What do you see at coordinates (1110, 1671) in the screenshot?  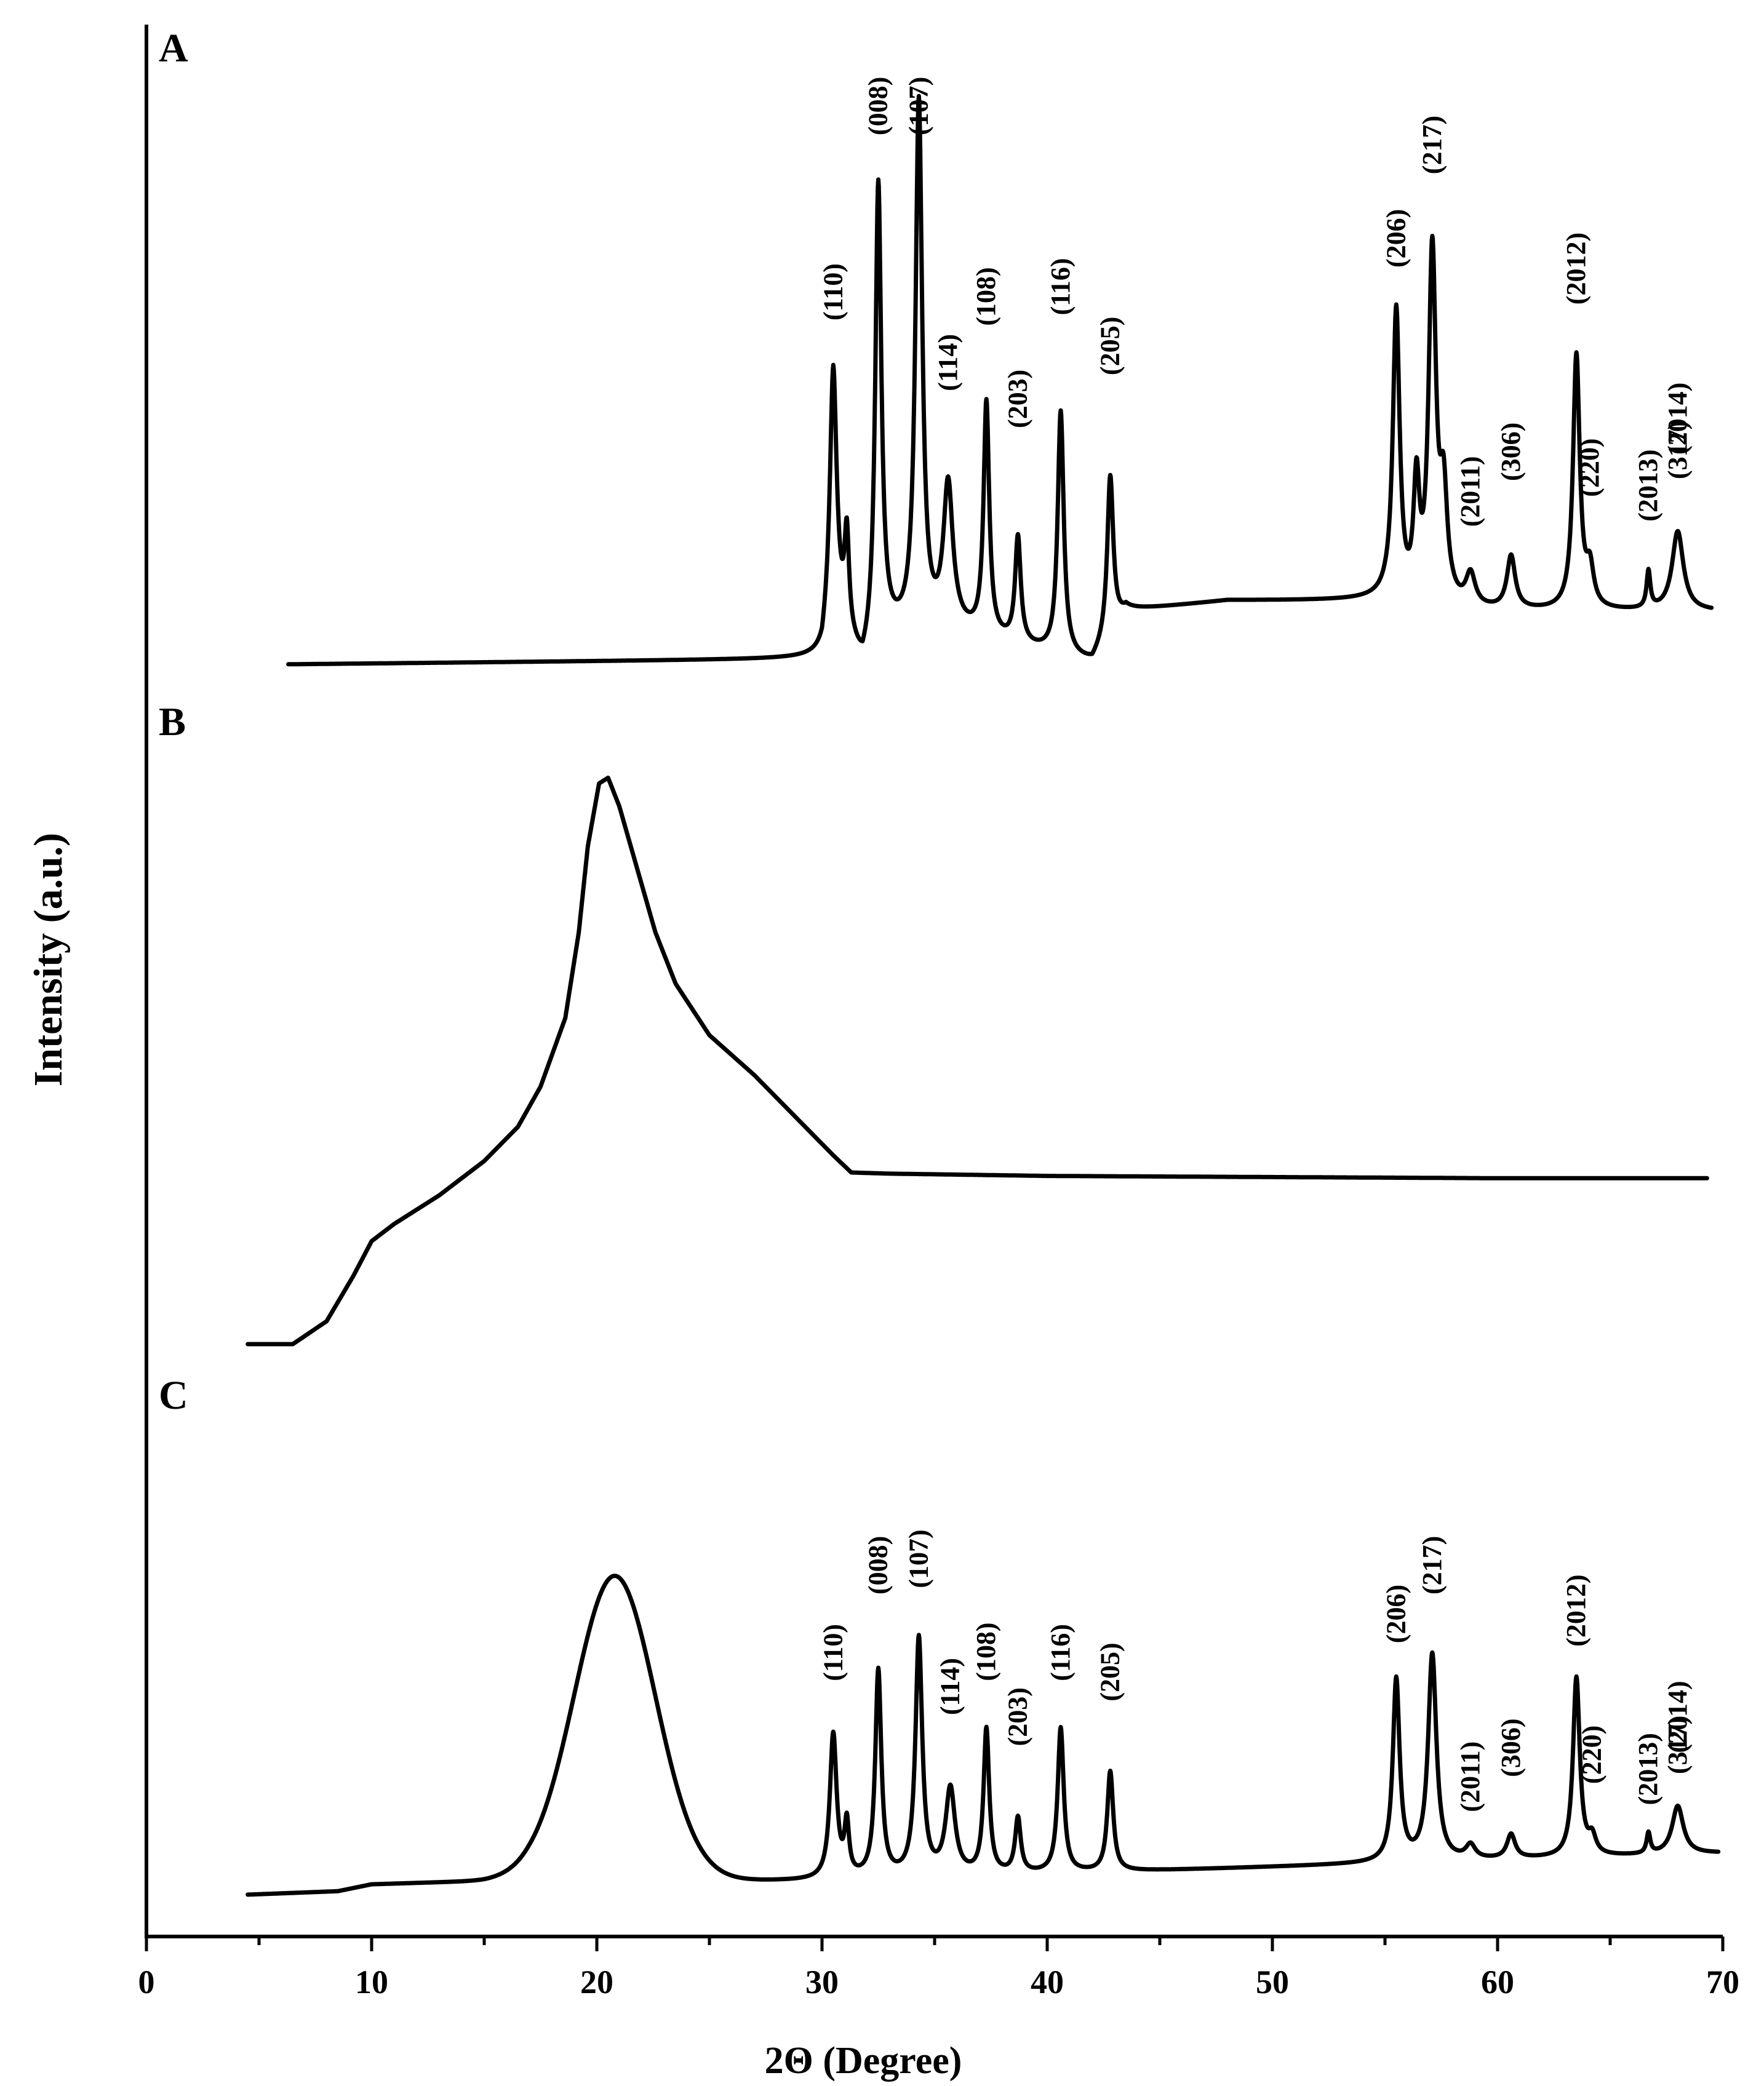 I see `peak-label-C-7: (205)` at bounding box center [1110, 1671].